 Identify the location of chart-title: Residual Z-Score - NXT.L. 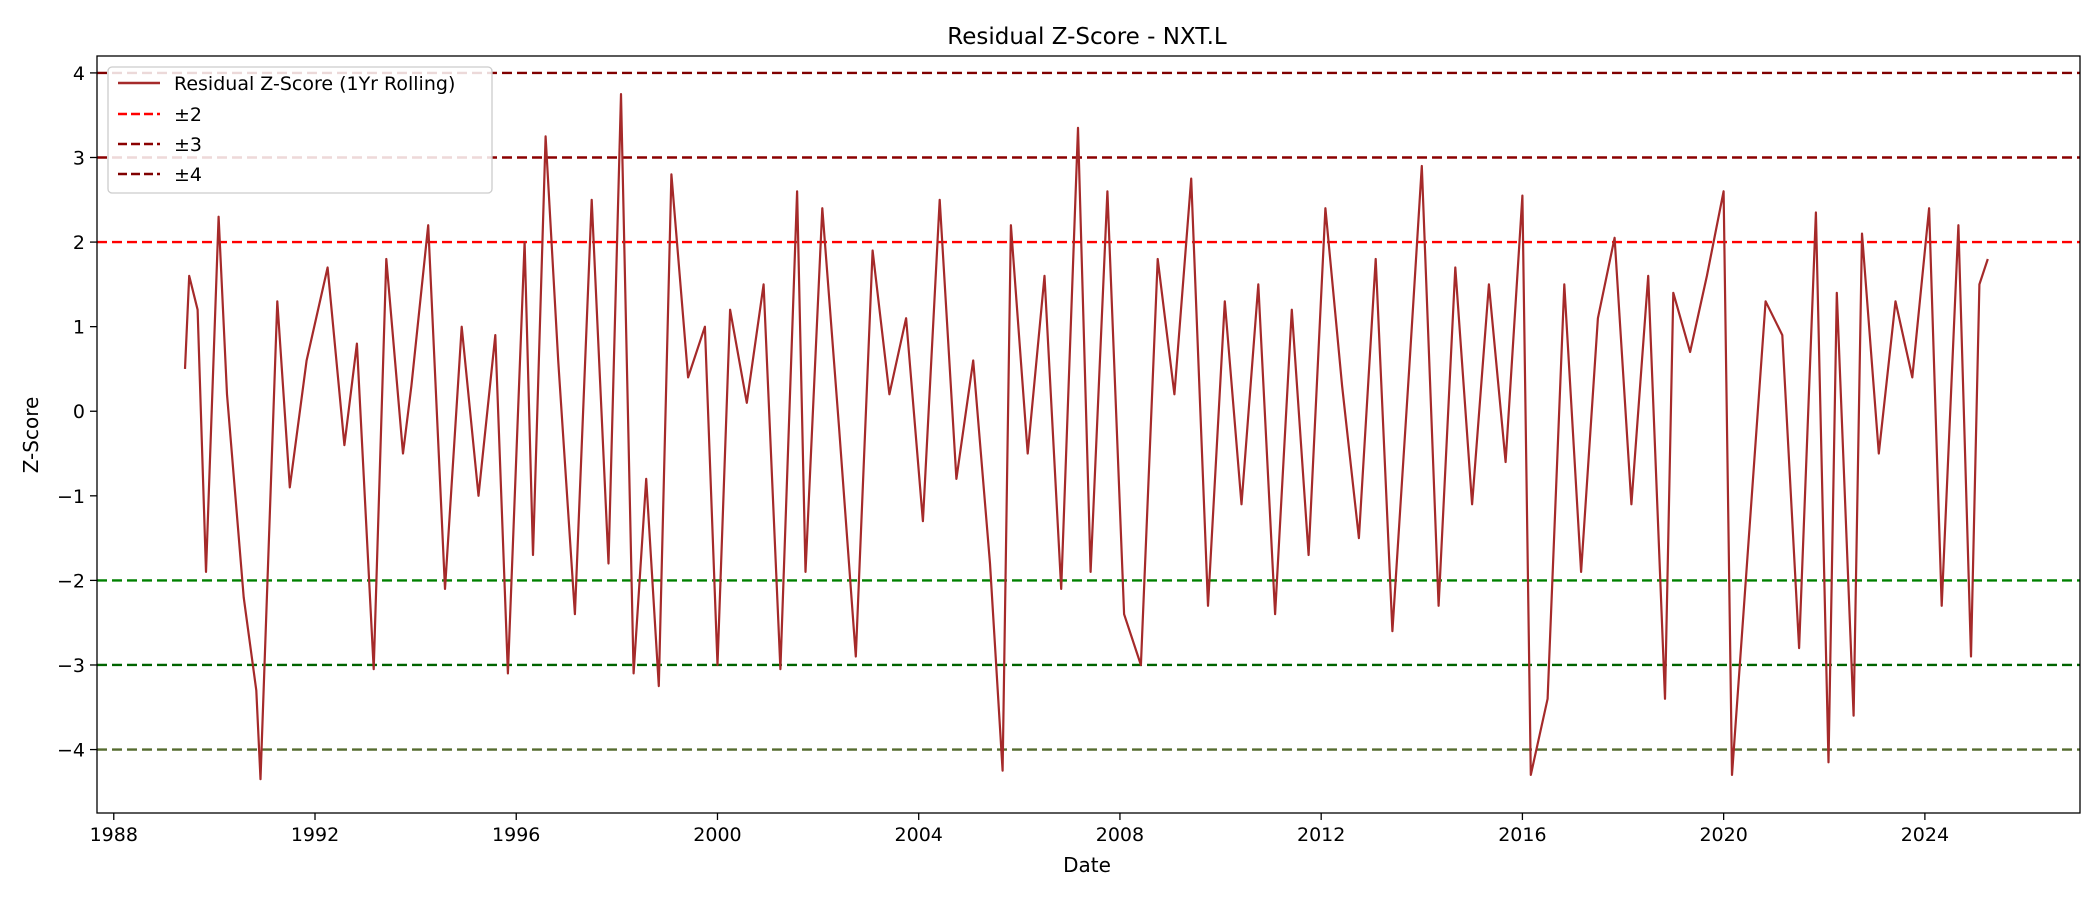
(1087, 37).